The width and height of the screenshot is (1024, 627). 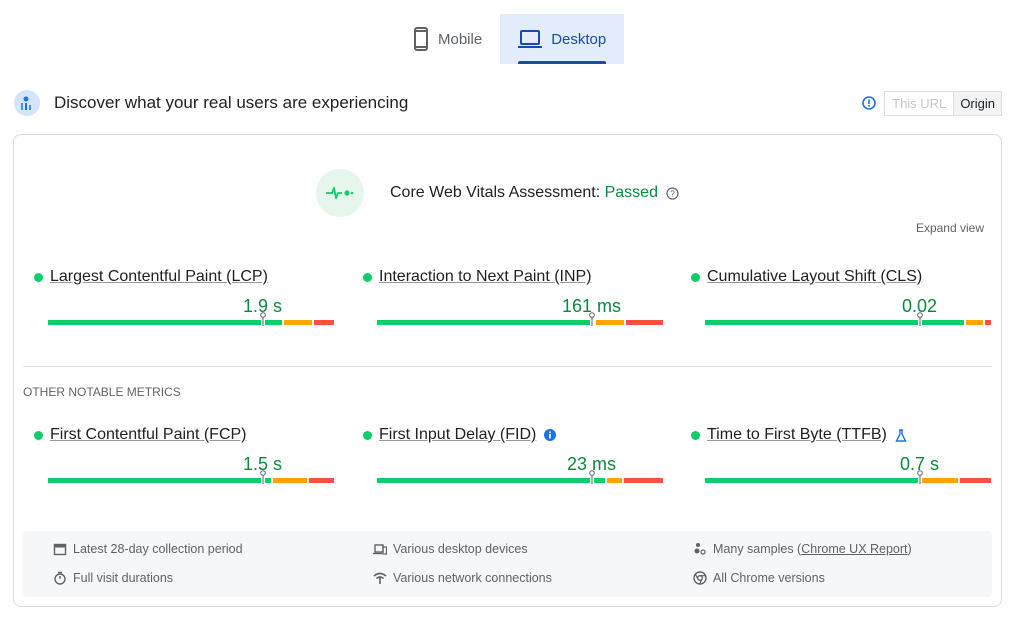 I want to click on chrome-ux-report-link: Chrome UX Report, so click(x=854, y=549).